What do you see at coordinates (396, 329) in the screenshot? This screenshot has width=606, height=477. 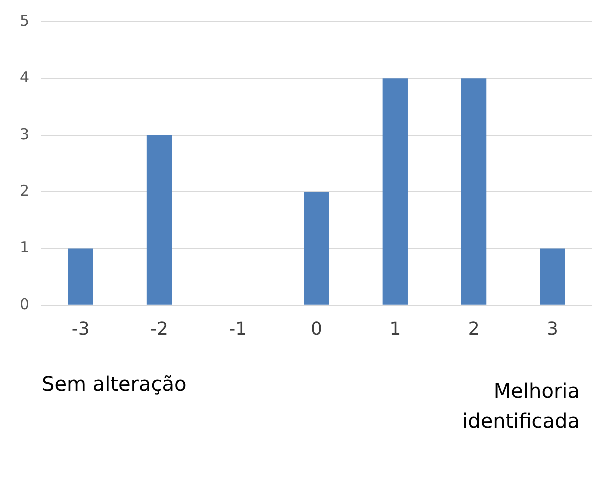 I see `x-tick-label: 1` at bounding box center [396, 329].